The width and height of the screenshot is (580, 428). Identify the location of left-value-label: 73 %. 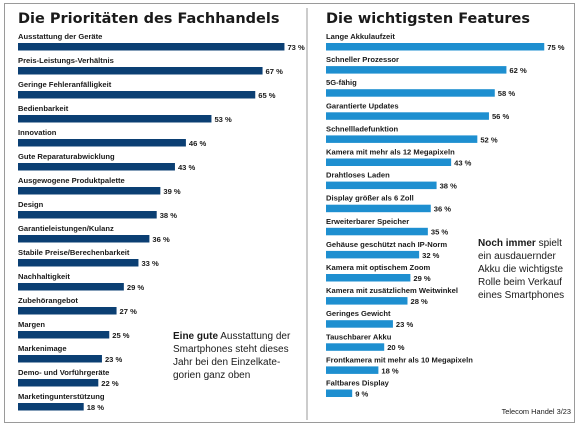
(296, 47).